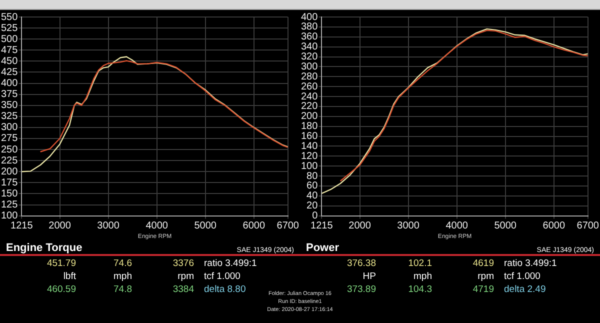 The height and width of the screenshot is (323, 600). I want to click on y-tick-label: 160, so click(309, 136).